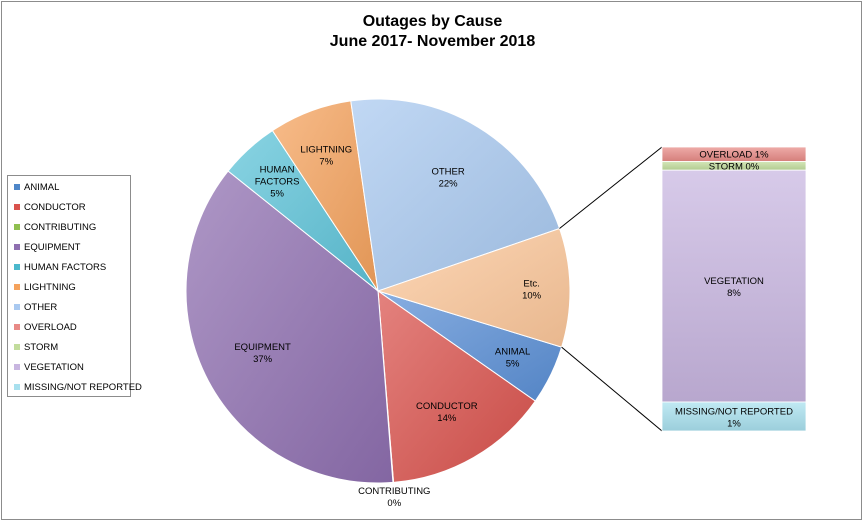 This screenshot has width=865, height=523. Describe the element at coordinates (326, 150) in the screenshot. I see `pie-label-lightning: LIGHTNING` at that location.